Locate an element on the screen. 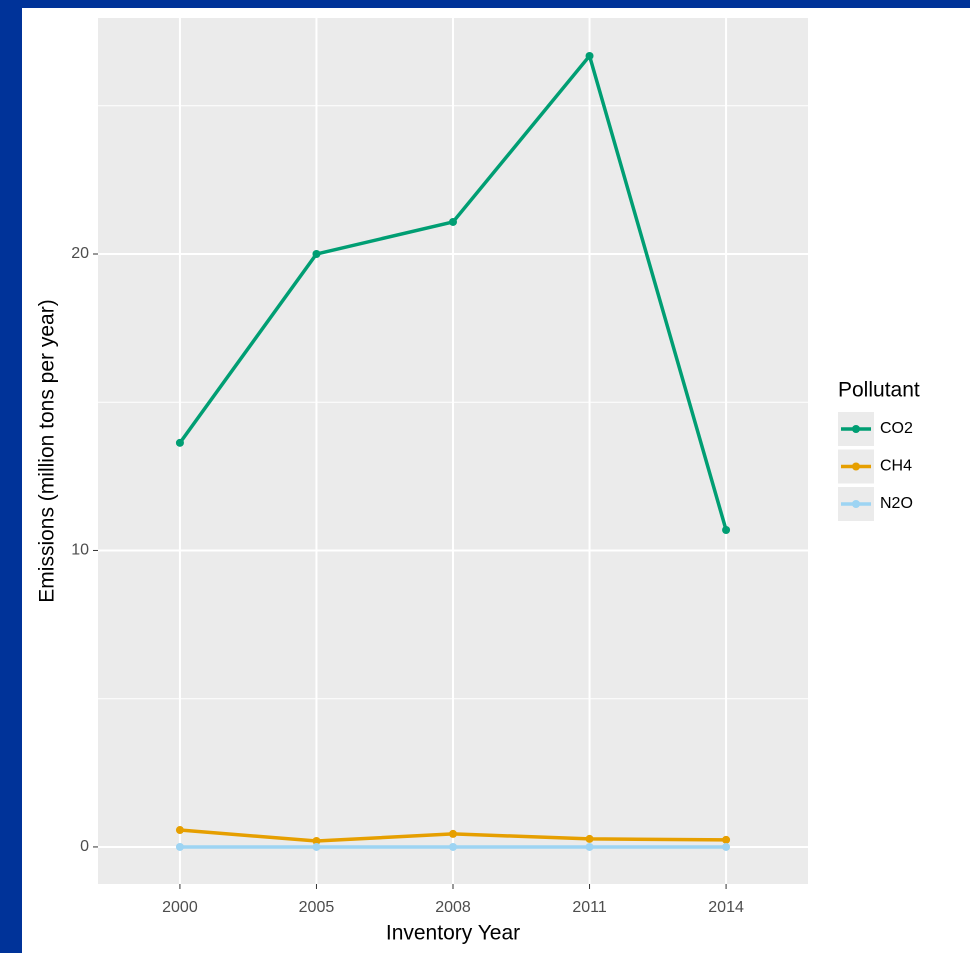  x-tick-label: 2011 is located at coordinates (589, 907).